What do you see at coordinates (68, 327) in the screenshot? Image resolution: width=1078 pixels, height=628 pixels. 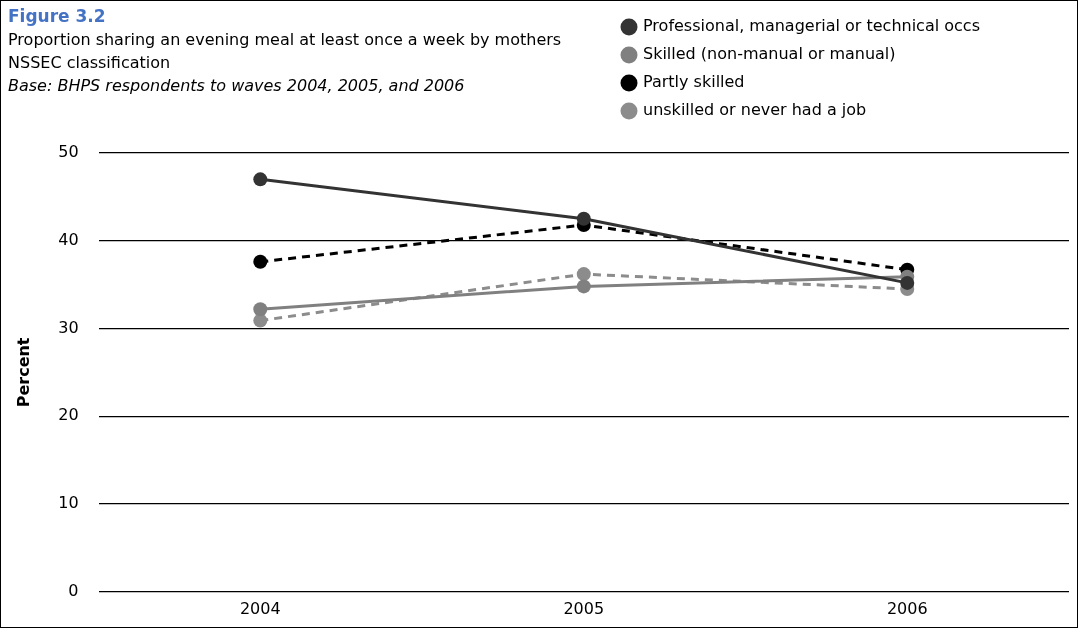 I see `y-tick-label: 30` at bounding box center [68, 327].